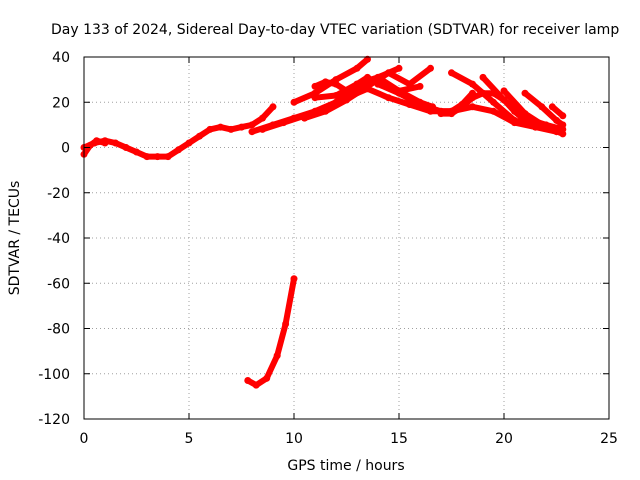 This screenshot has height=480, width=640. Describe the element at coordinates (65, 149) in the screenshot. I see `y-tick-label: 0` at that location.